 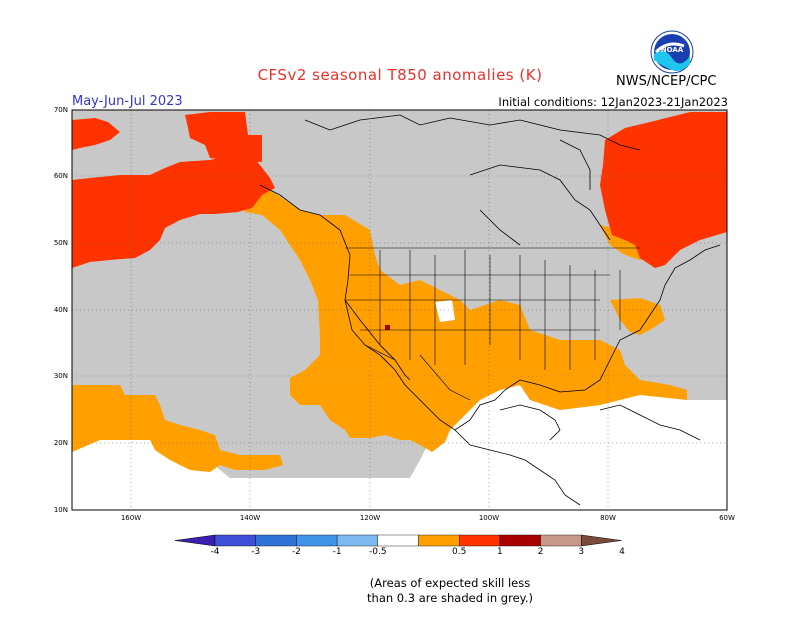 What do you see at coordinates (60, 510) in the screenshot?
I see `lat-label: 10N` at bounding box center [60, 510].